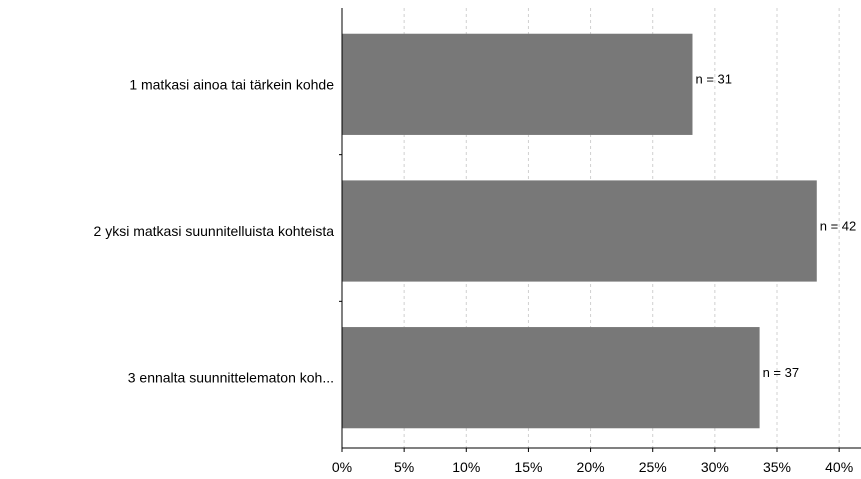  I want to click on x-tick-label: 10%, so click(466, 467).